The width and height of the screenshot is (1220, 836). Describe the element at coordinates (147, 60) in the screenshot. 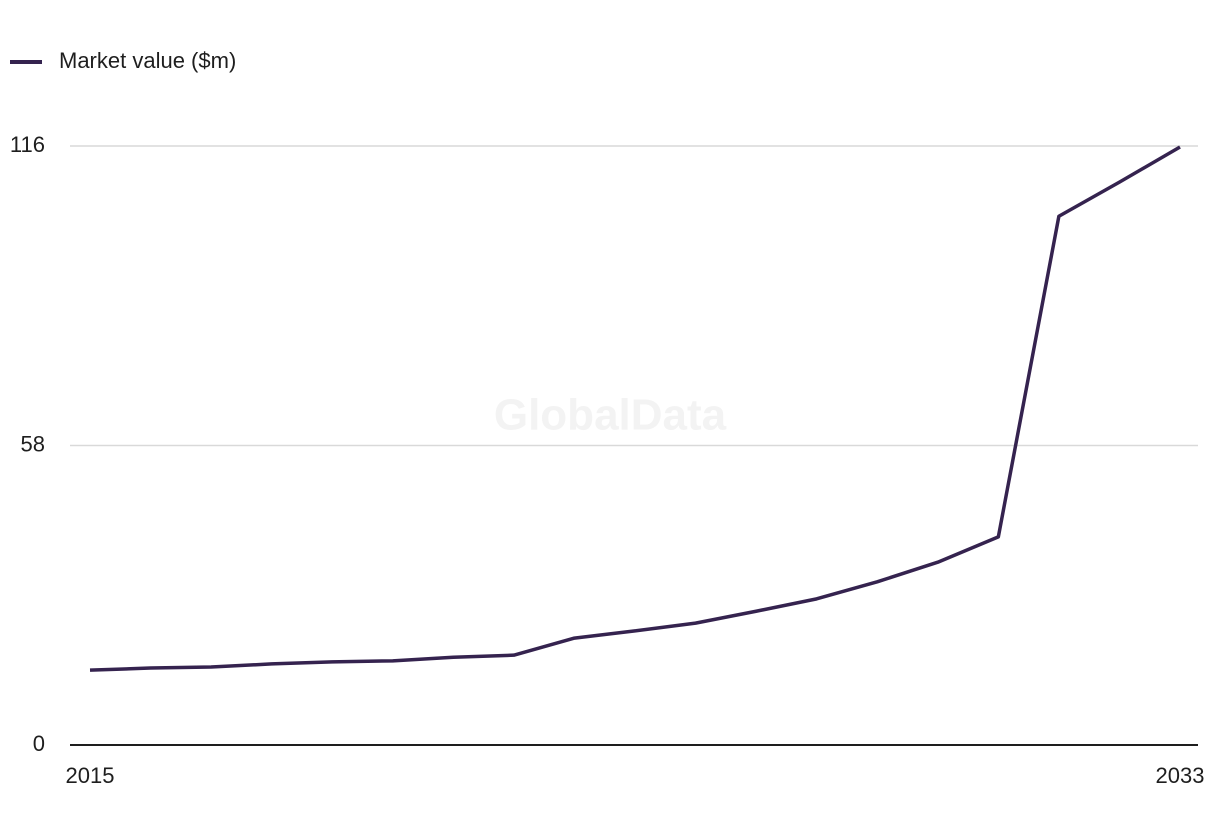

I see `legend-label: Market value ($m)` at that location.